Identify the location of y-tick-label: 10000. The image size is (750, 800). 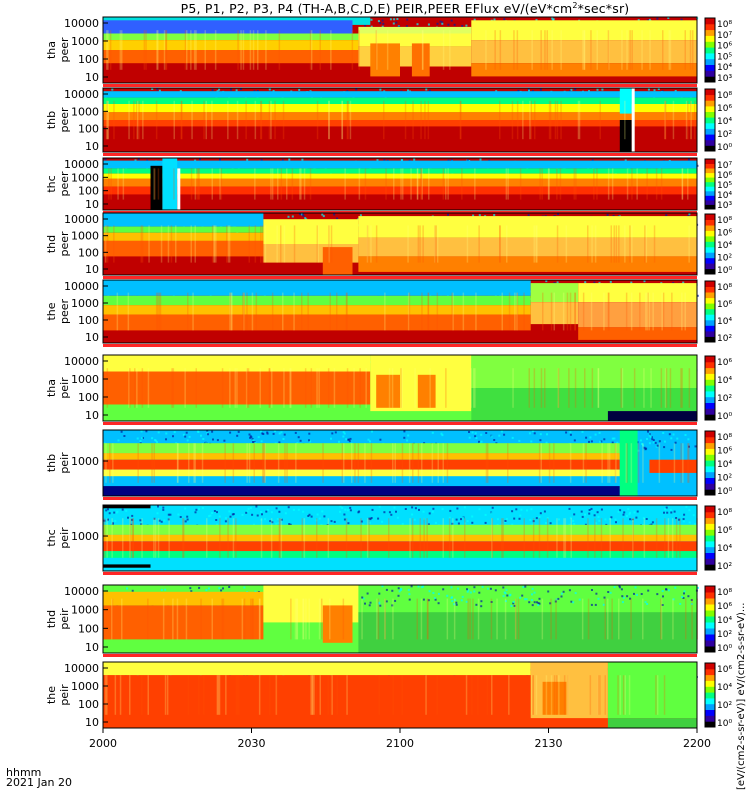
(81, 361).